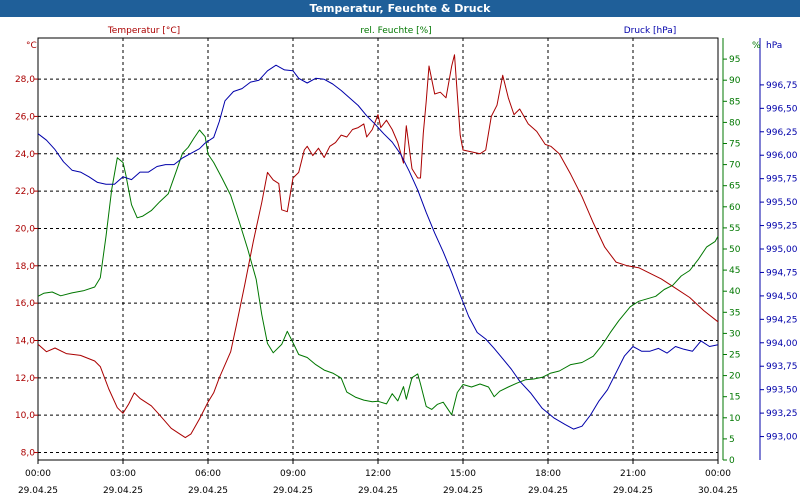 This screenshot has width=800, height=500. I want to click on humidity-tick-label: 65, so click(734, 187).